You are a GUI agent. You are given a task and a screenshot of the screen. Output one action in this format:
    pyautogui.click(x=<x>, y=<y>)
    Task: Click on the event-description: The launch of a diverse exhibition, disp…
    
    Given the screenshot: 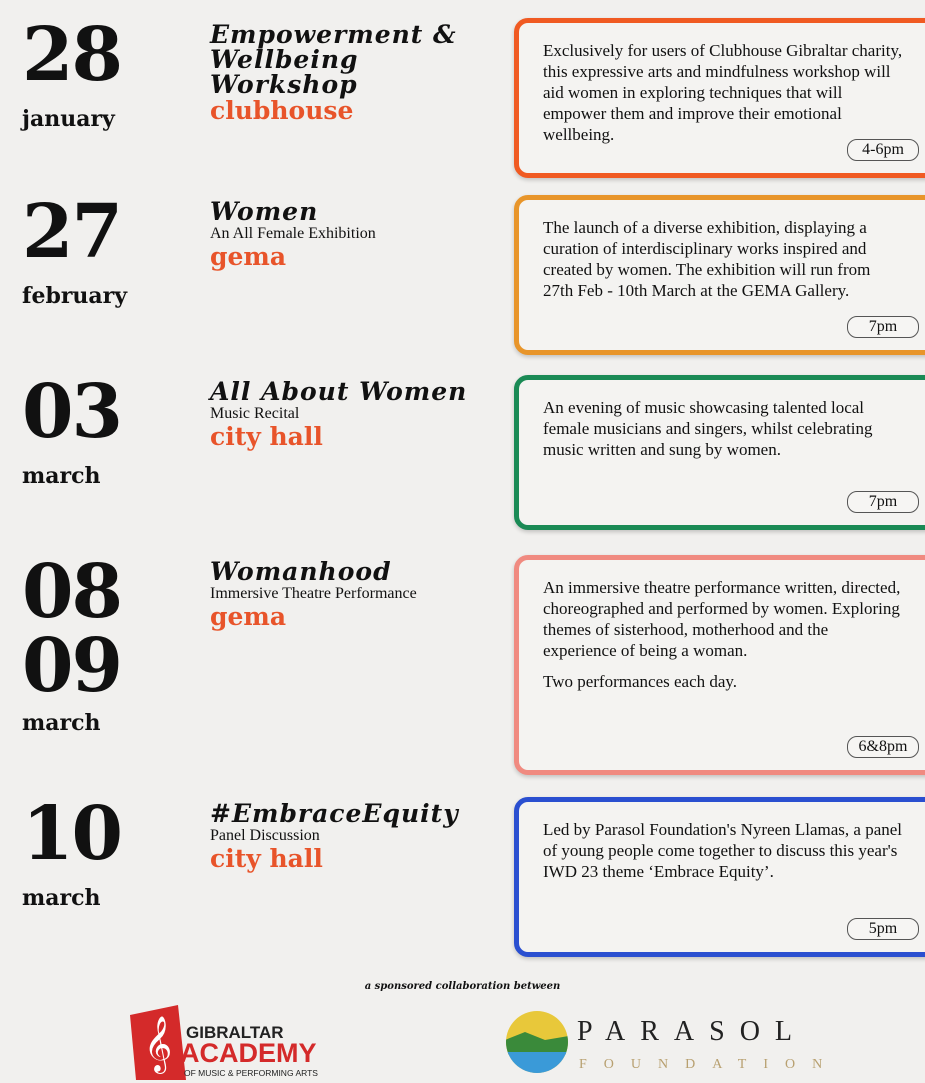 What is the action you would take?
    pyautogui.click(x=707, y=259)
    